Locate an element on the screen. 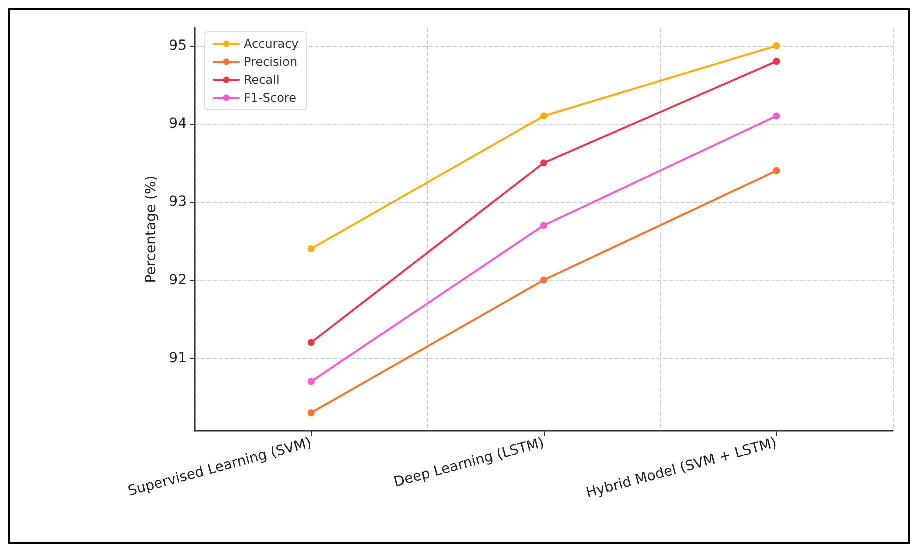  legend-label: F1-Score is located at coordinates (270, 98).